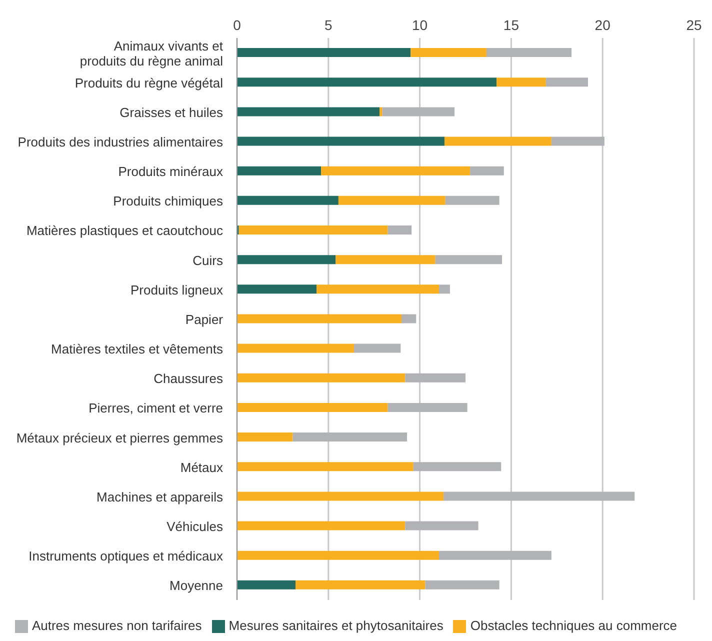 The image size is (712, 641). What do you see at coordinates (189, 378) in the screenshot?
I see `y-tick-label: Chaussures` at bounding box center [189, 378].